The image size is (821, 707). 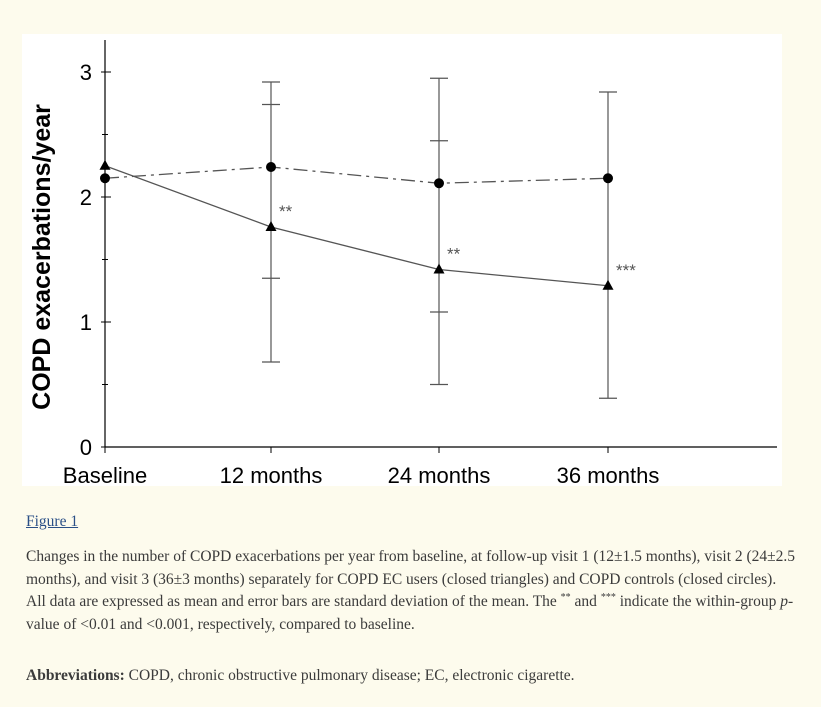 I want to click on y-tick-label-3: 3, so click(x=86, y=72).